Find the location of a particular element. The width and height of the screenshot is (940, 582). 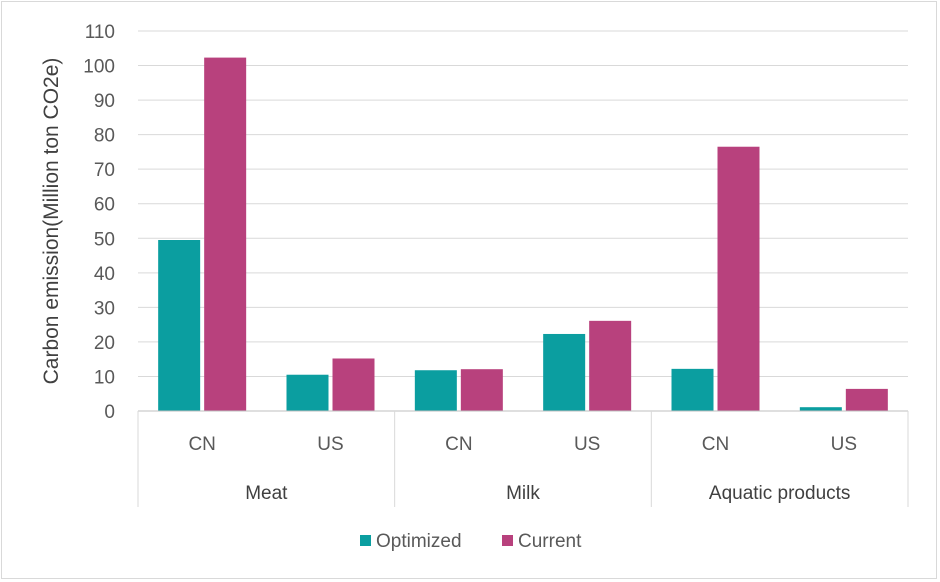

y-tick-label: 40 is located at coordinates (104, 274).